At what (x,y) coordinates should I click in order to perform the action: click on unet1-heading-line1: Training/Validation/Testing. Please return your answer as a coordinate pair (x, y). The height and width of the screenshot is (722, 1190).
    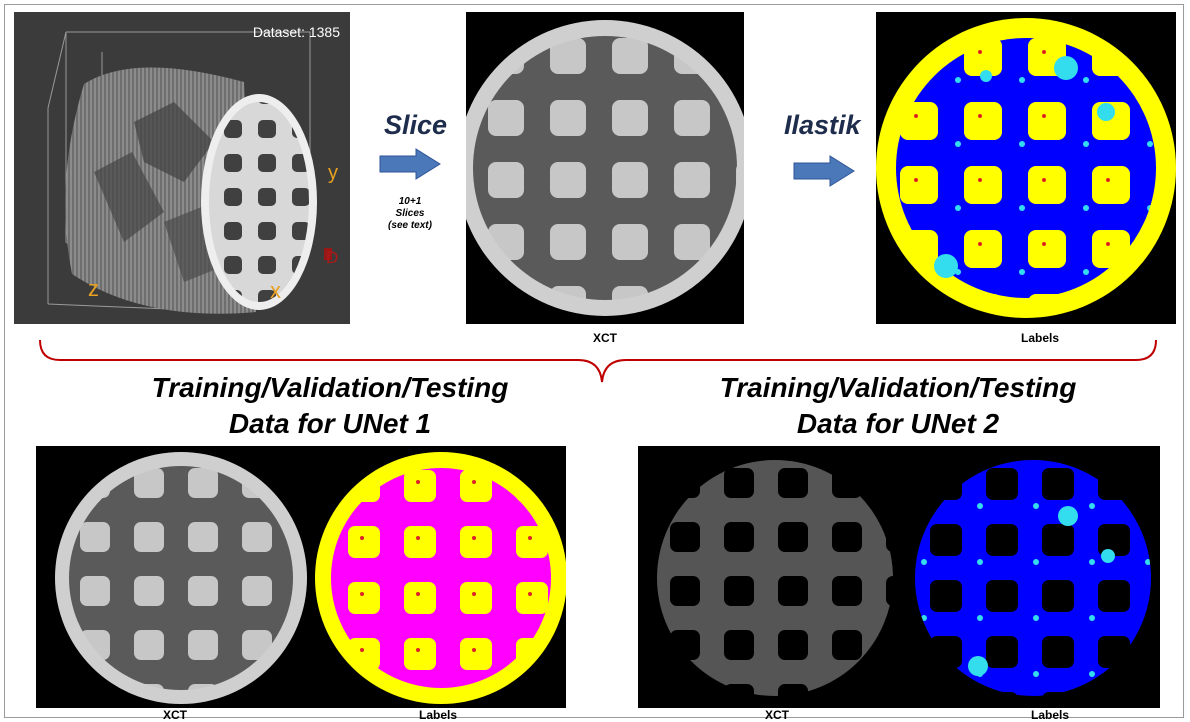
    Looking at the image, I should click on (330, 387).